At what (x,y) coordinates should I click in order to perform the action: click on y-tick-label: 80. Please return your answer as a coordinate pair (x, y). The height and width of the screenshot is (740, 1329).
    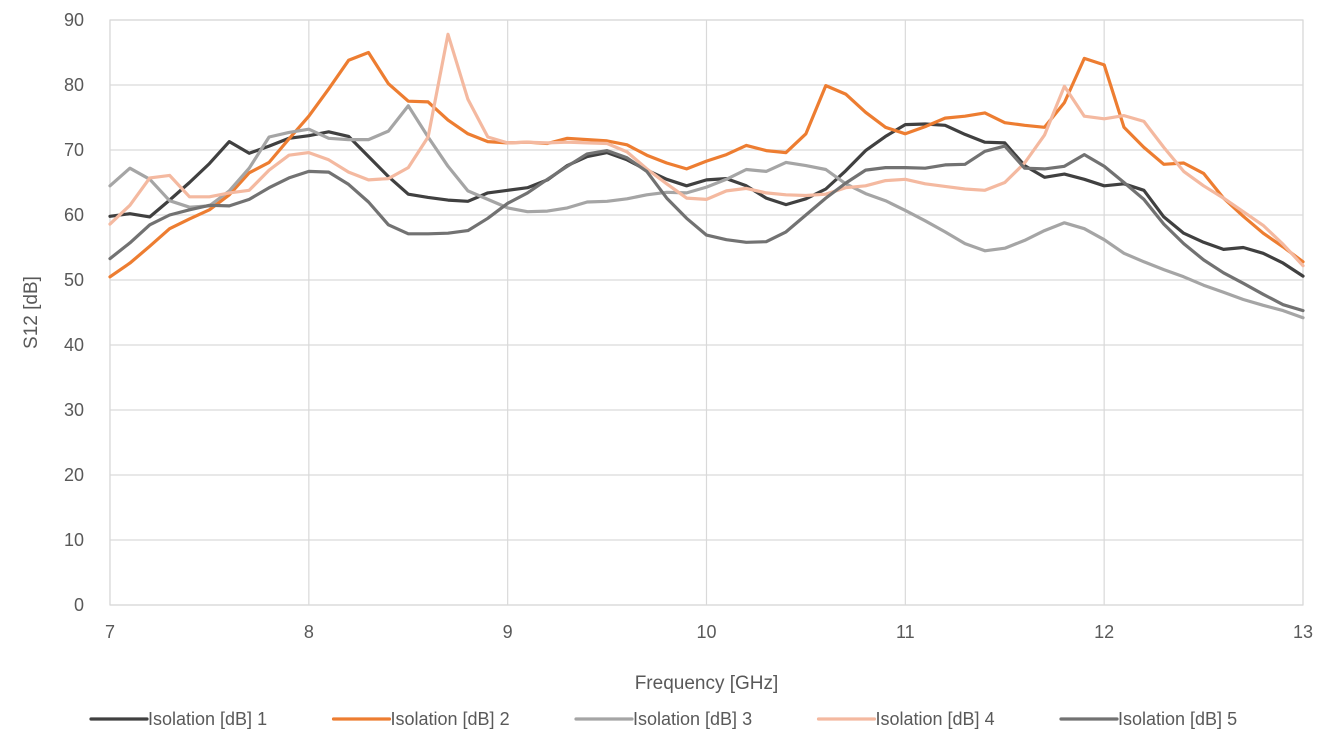
    Looking at the image, I should click on (74, 85).